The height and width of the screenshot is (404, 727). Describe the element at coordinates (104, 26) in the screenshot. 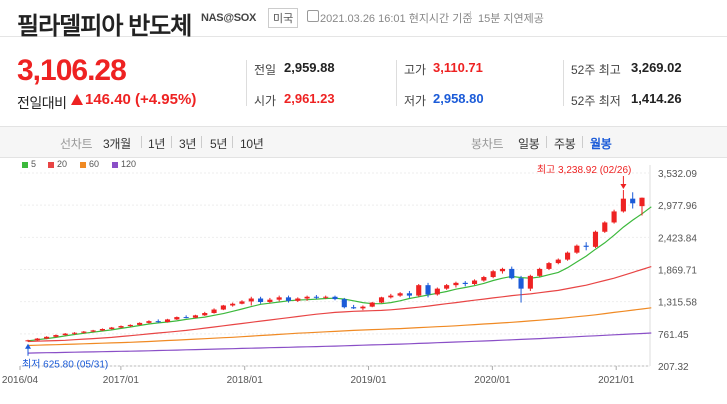

I see `index-title: 필라델피아 반도체` at that location.